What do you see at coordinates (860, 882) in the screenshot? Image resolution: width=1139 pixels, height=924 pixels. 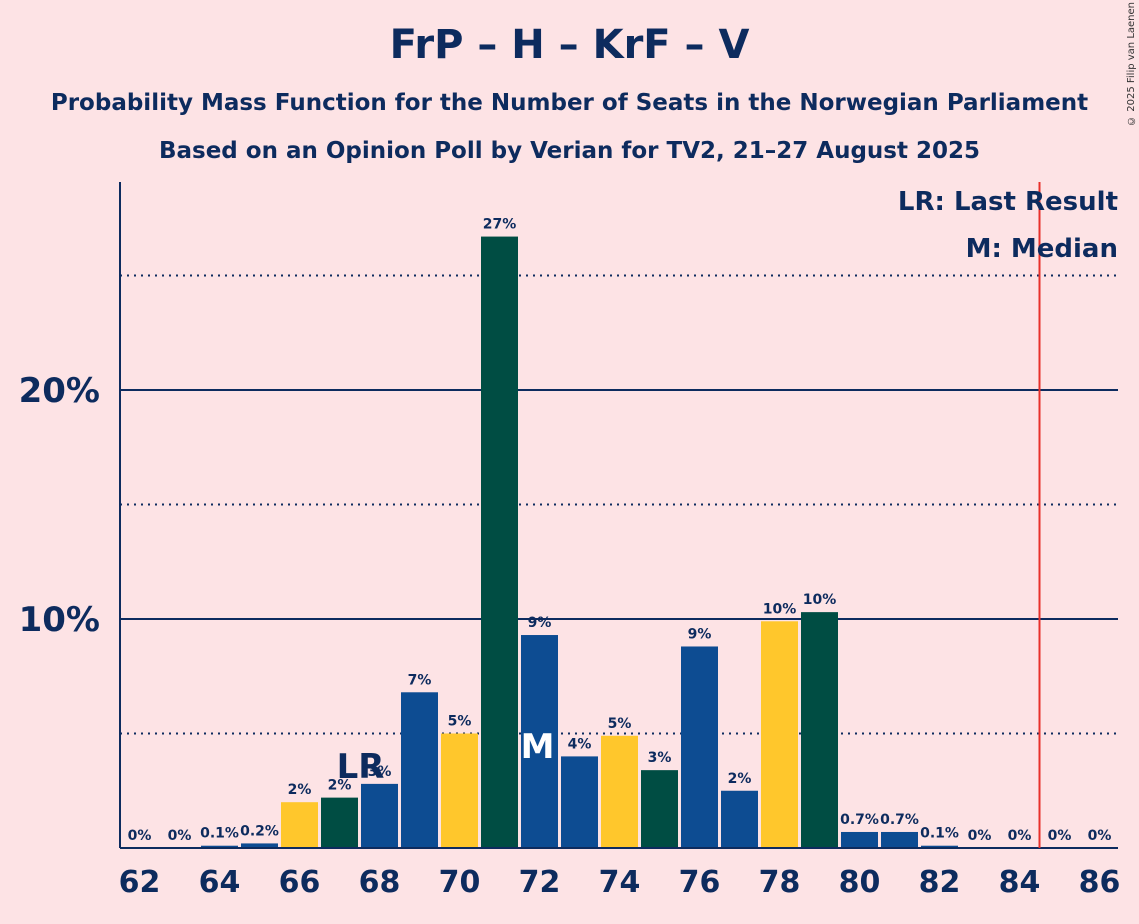 I see `x-tick-label: 80` at bounding box center [860, 882].